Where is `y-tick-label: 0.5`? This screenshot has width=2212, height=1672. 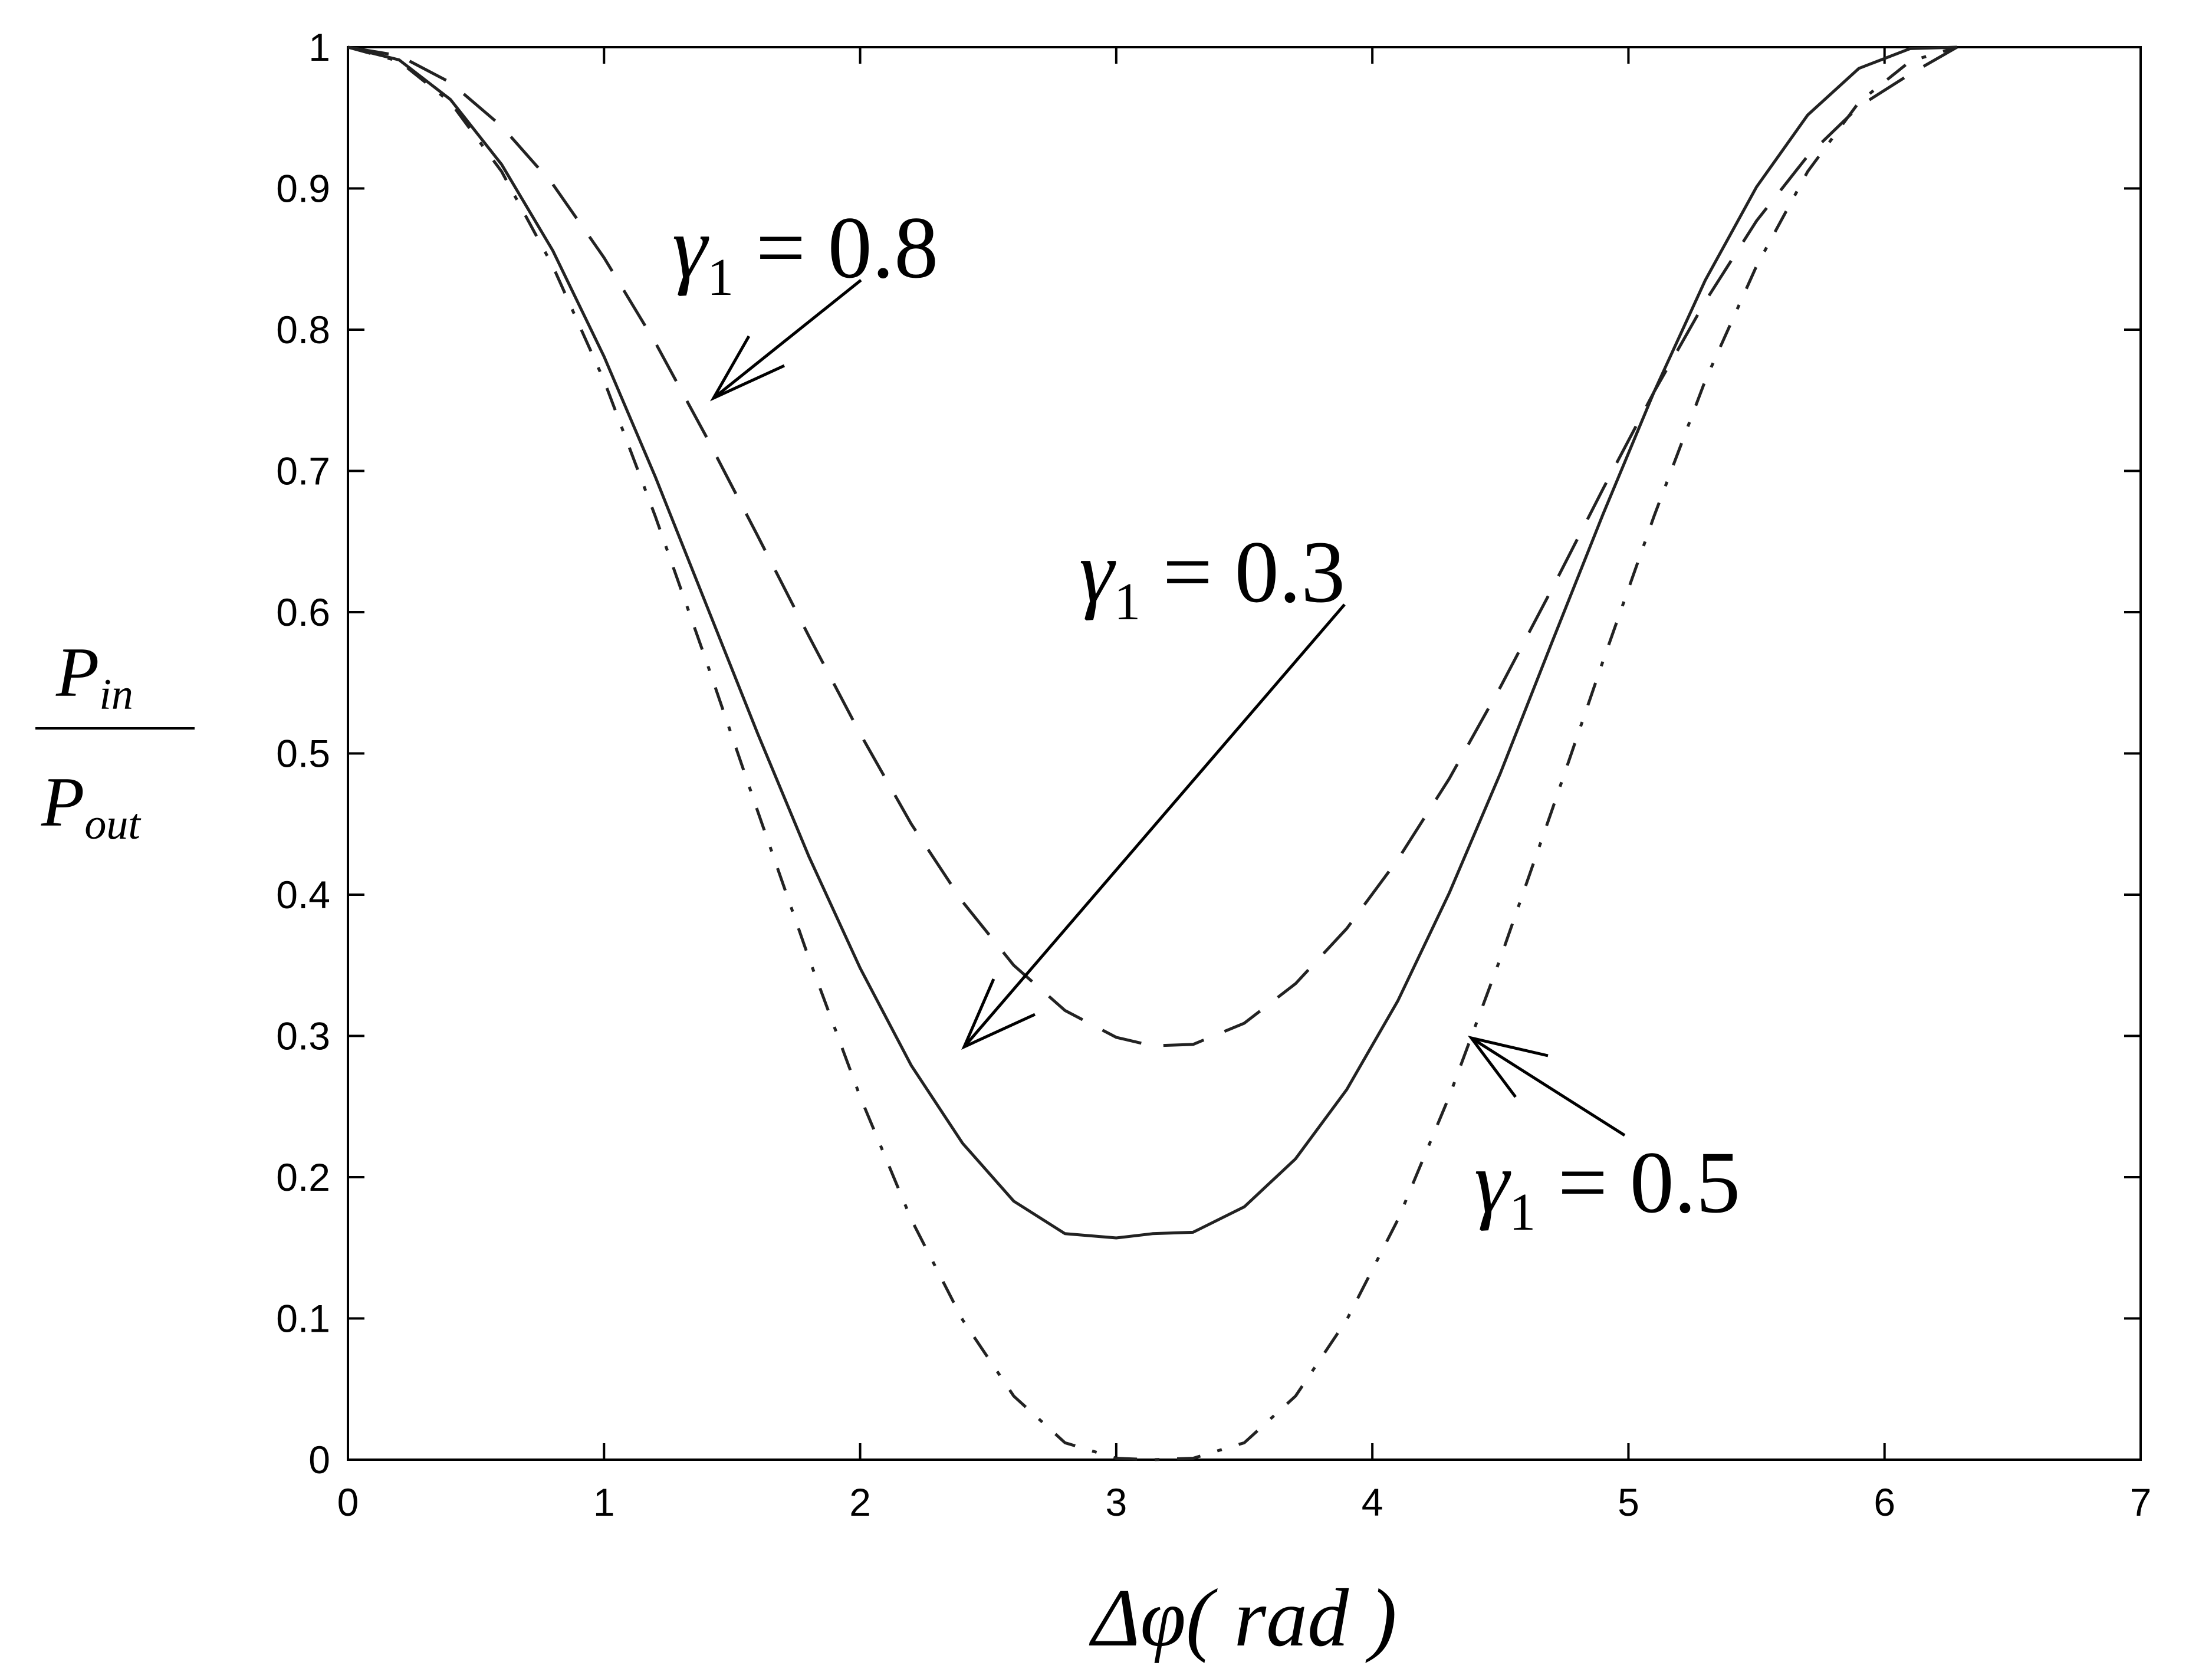 y-tick-label: 0.5 is located at coordinates (303, 754).